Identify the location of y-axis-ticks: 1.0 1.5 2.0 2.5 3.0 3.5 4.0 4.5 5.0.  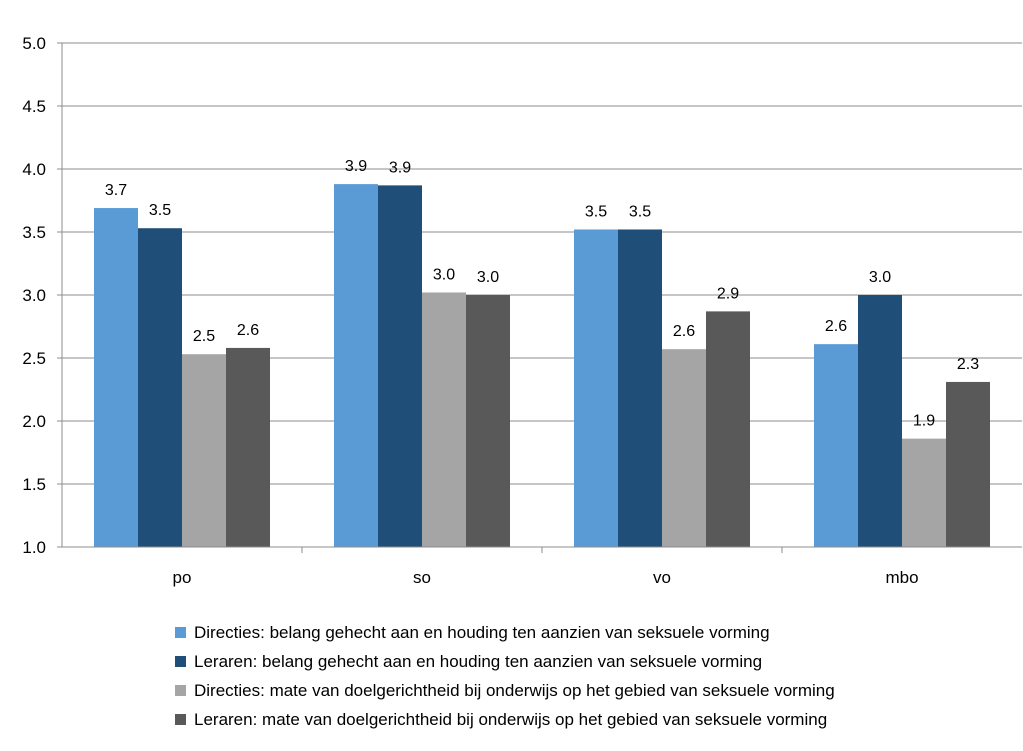
(42, 295).